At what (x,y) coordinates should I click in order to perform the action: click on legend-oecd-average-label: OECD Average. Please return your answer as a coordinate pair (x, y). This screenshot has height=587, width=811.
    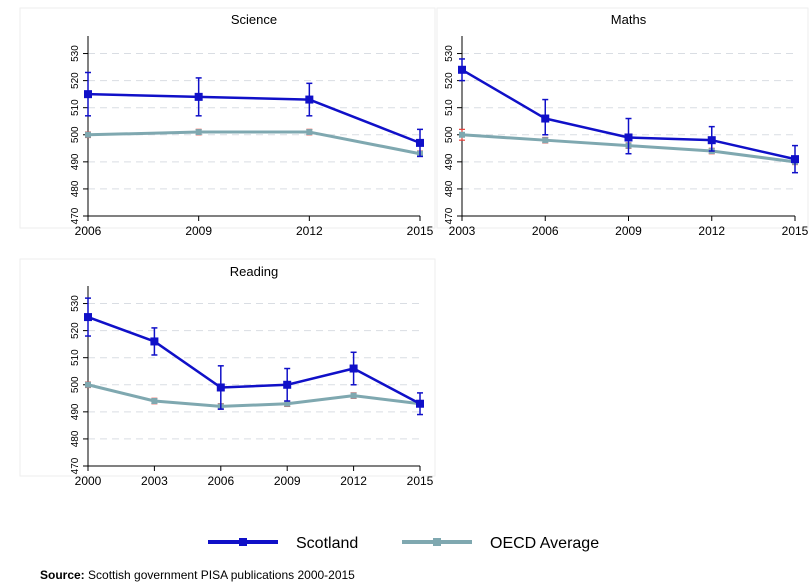
    Looking at the image, I should click on (544, 543).